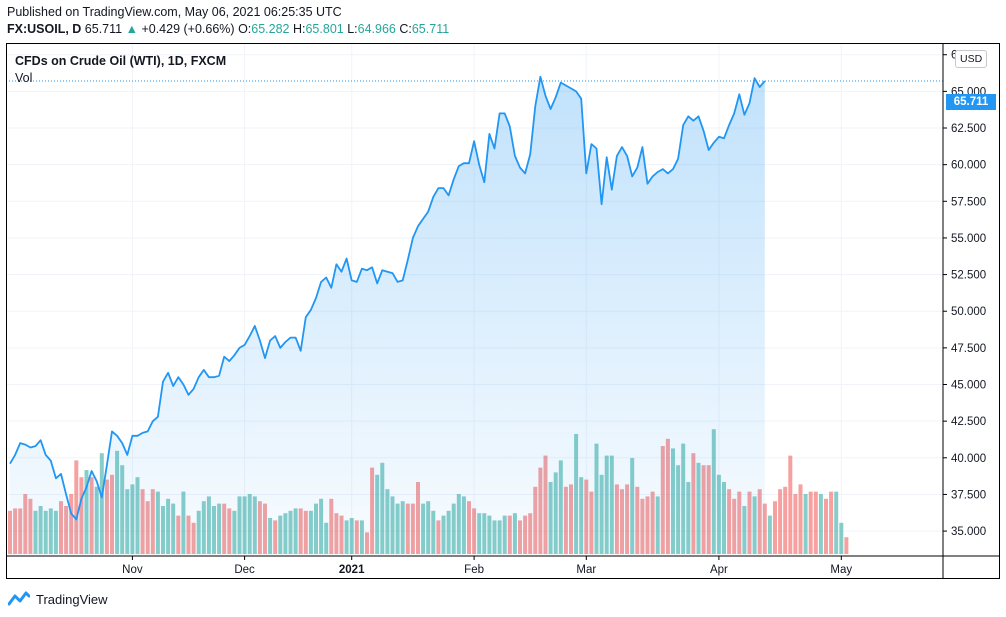 This screenshot has width=1006, height=617. Describe the element at coordinates (19, 598) in the screenshot. I see `tradingview-logo-icon` at that location.